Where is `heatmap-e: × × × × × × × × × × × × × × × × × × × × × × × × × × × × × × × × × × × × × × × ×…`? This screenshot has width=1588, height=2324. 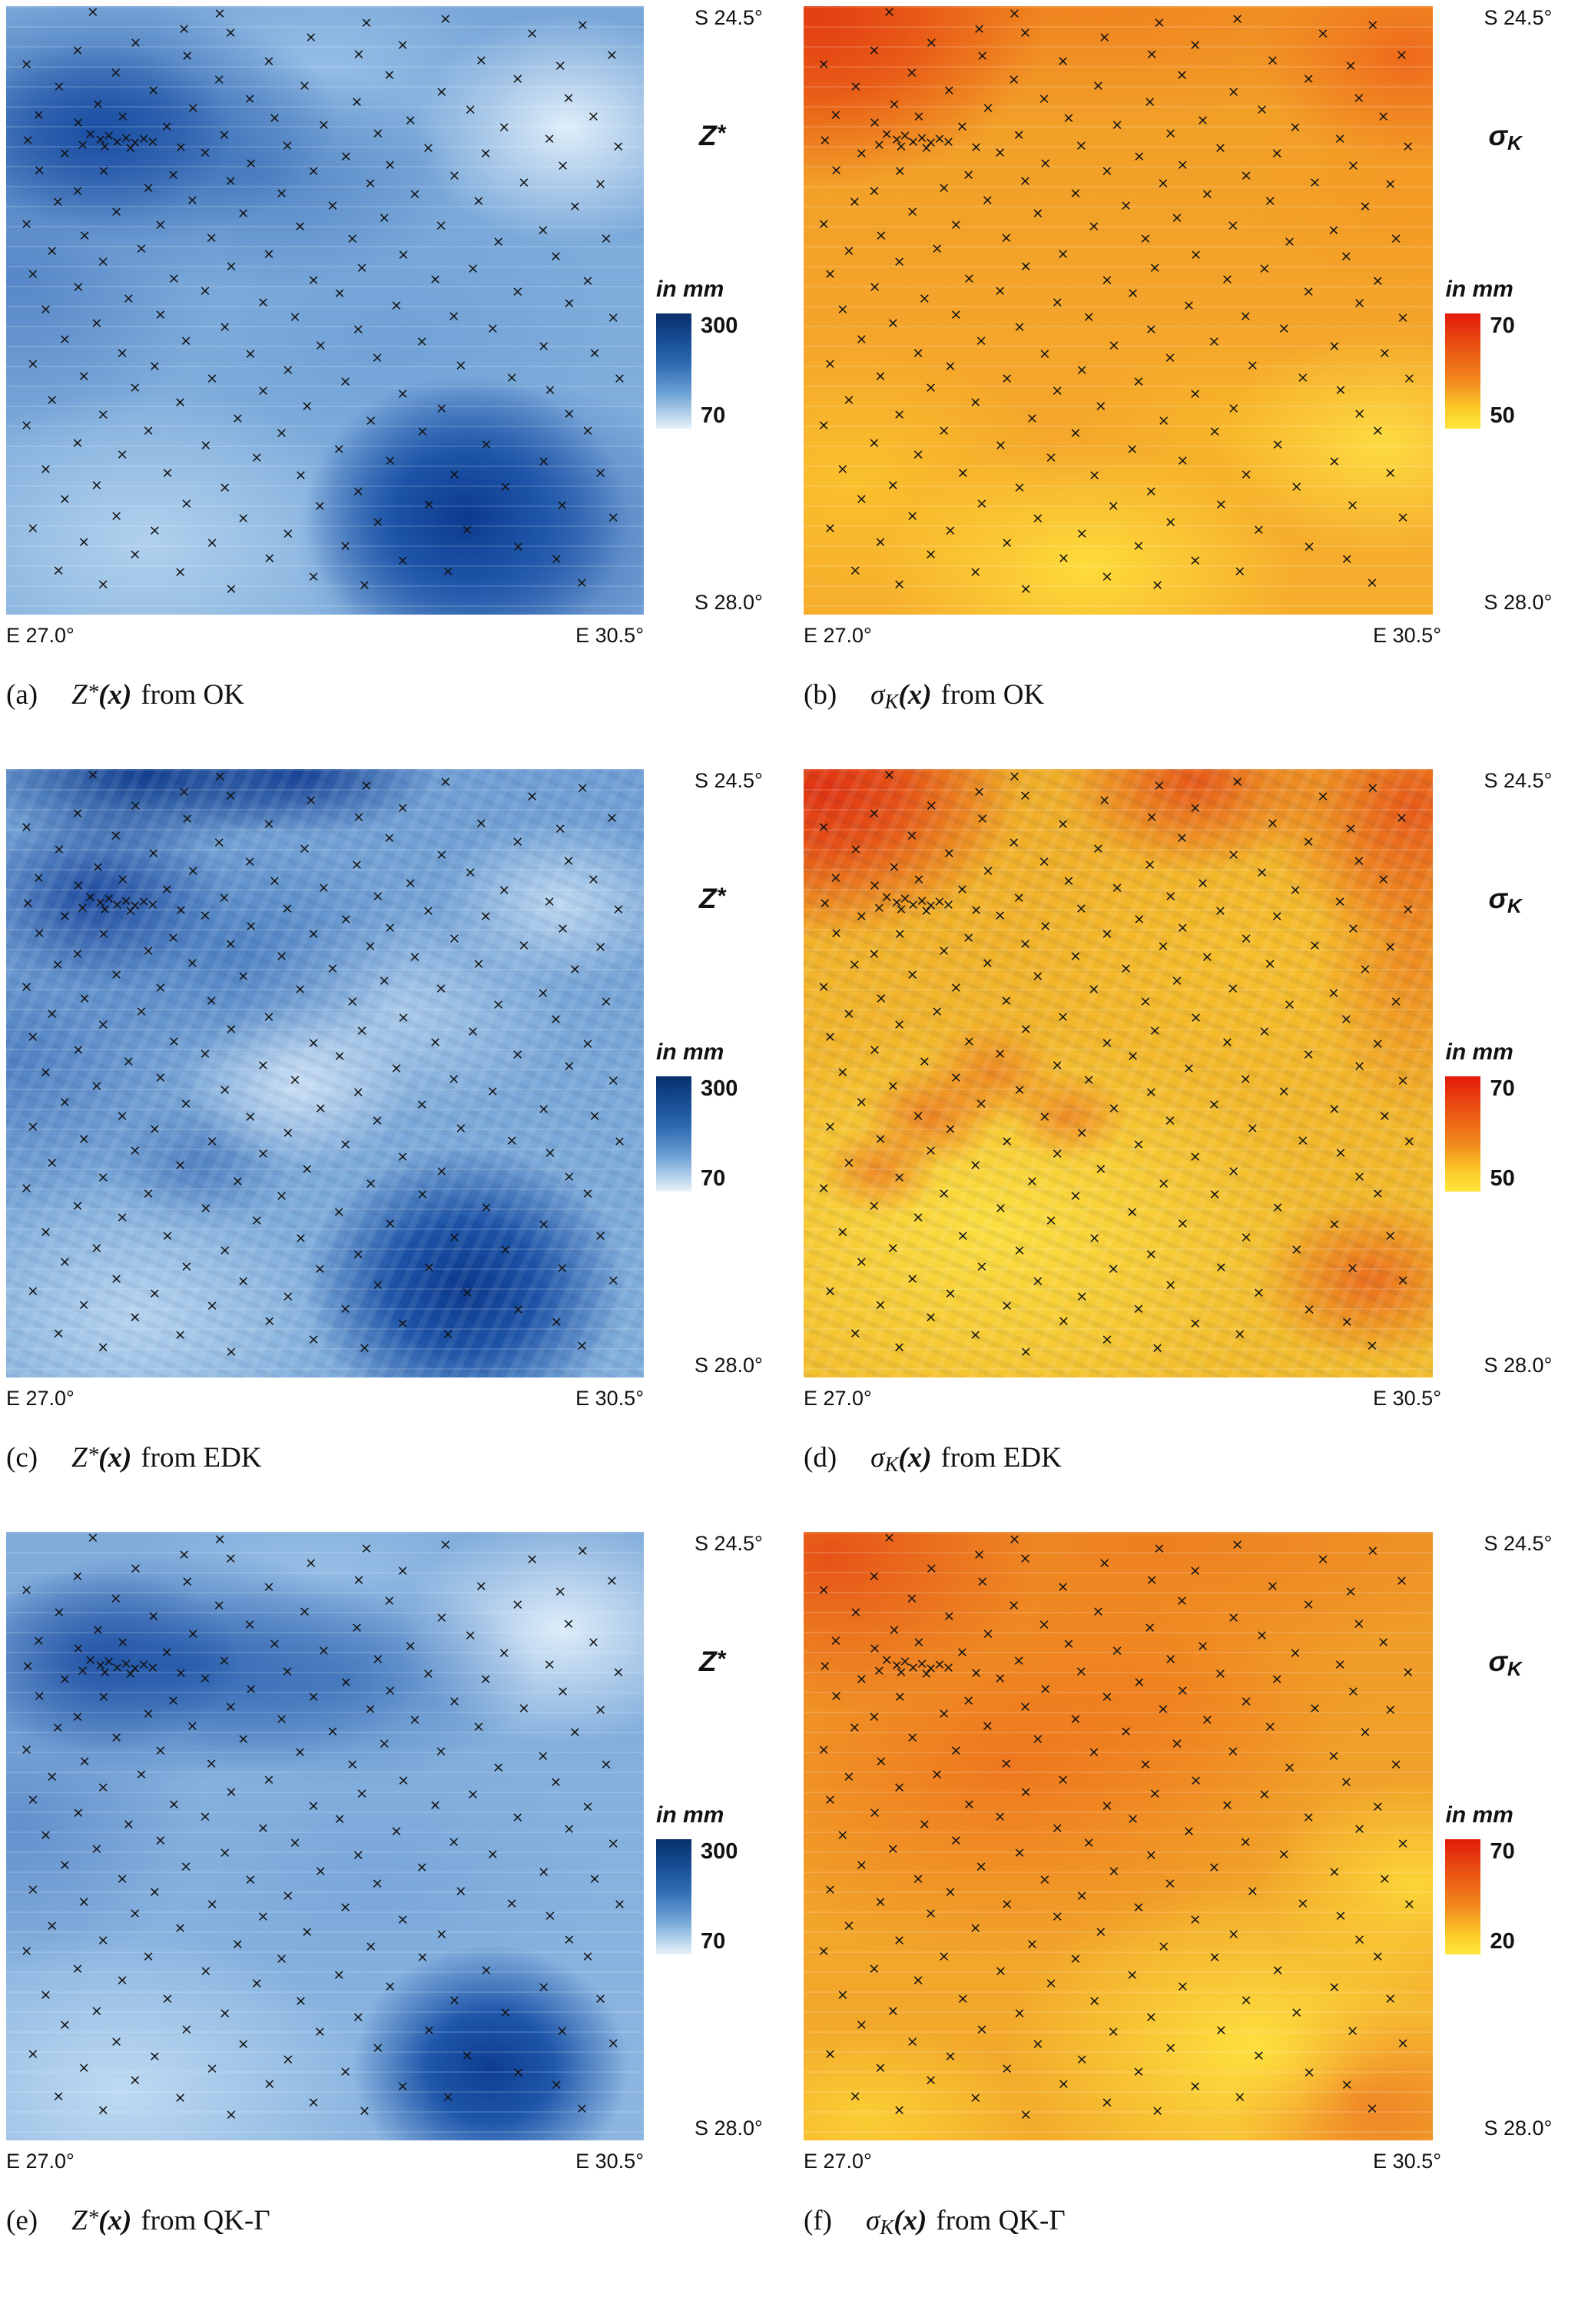
heatmap-e: × × × × × × × × × × × × × × × × × × × × × × × × × × × × × × × × × × × × × × × ×… is located at coordinates (325, 1836).